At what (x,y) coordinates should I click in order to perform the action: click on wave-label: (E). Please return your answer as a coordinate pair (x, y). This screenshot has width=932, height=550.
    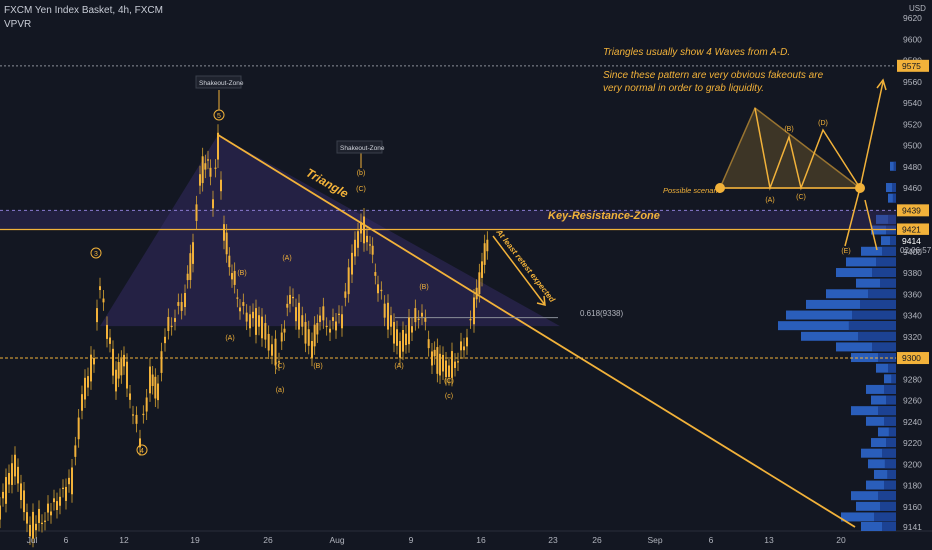
    Looking at the image, I should click on (845, 251).